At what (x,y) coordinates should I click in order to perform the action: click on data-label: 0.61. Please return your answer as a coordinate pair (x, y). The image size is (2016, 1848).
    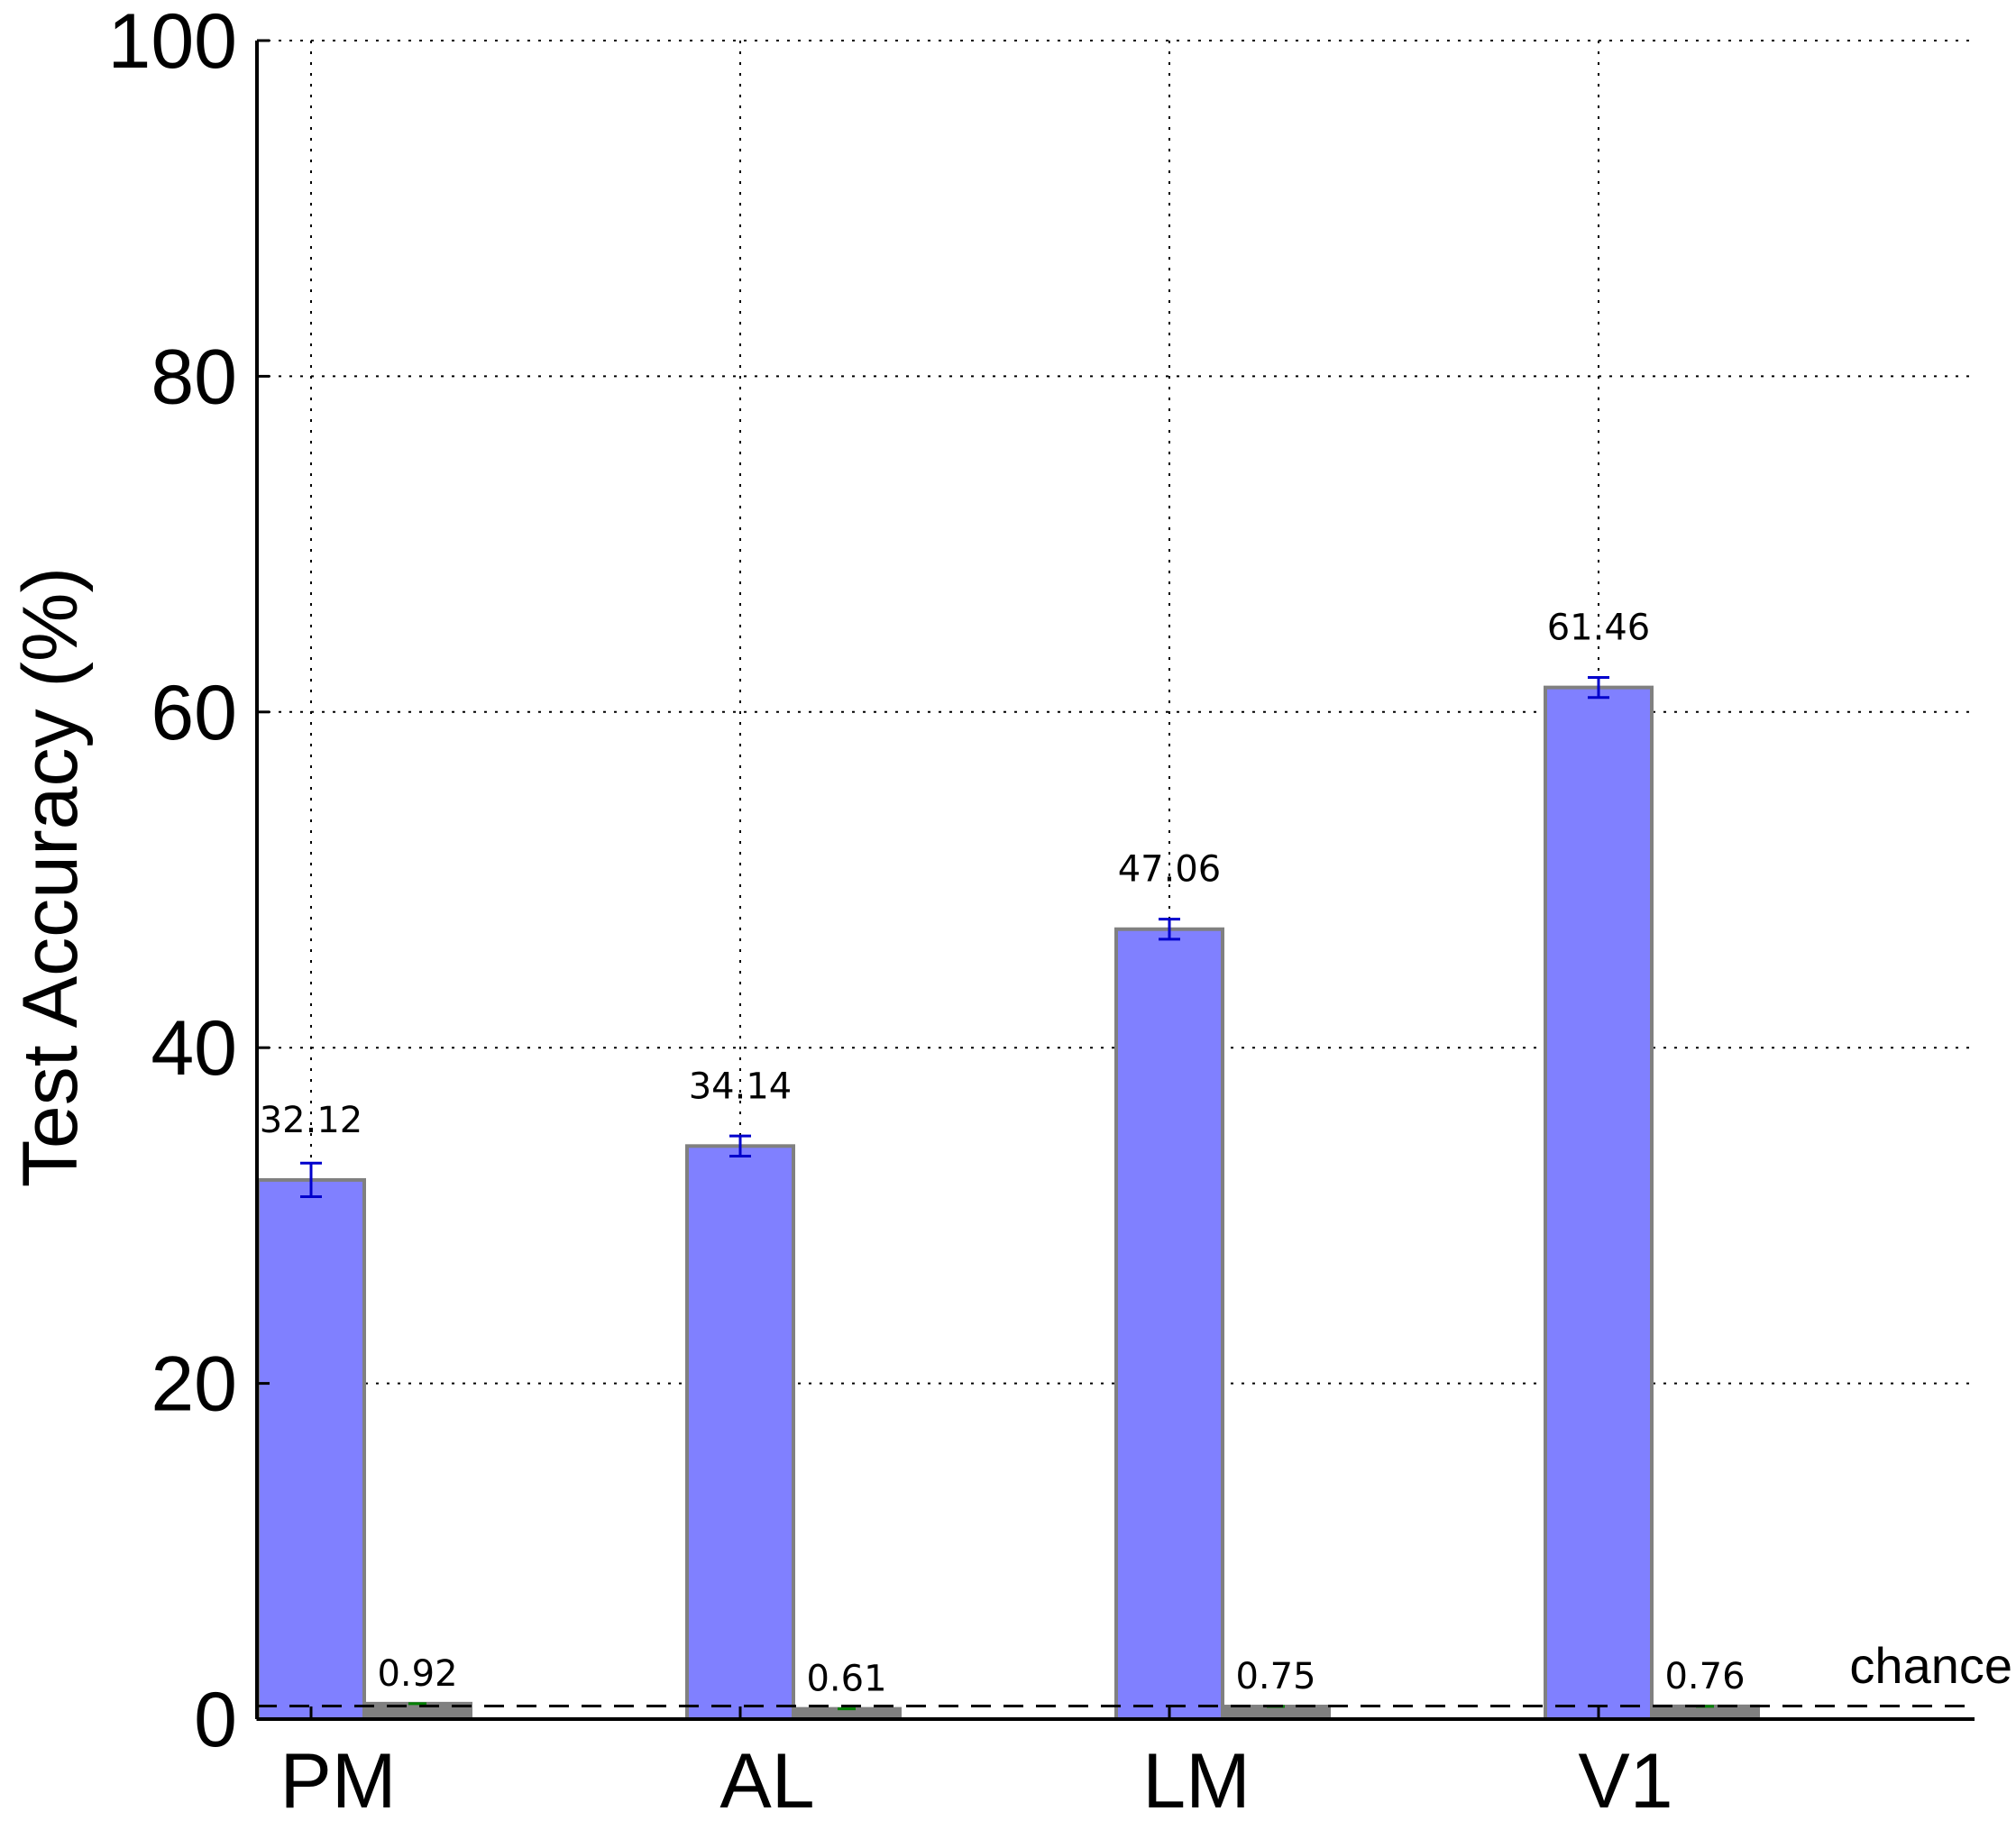
    Looking at the image, I should click on (846, 1679).